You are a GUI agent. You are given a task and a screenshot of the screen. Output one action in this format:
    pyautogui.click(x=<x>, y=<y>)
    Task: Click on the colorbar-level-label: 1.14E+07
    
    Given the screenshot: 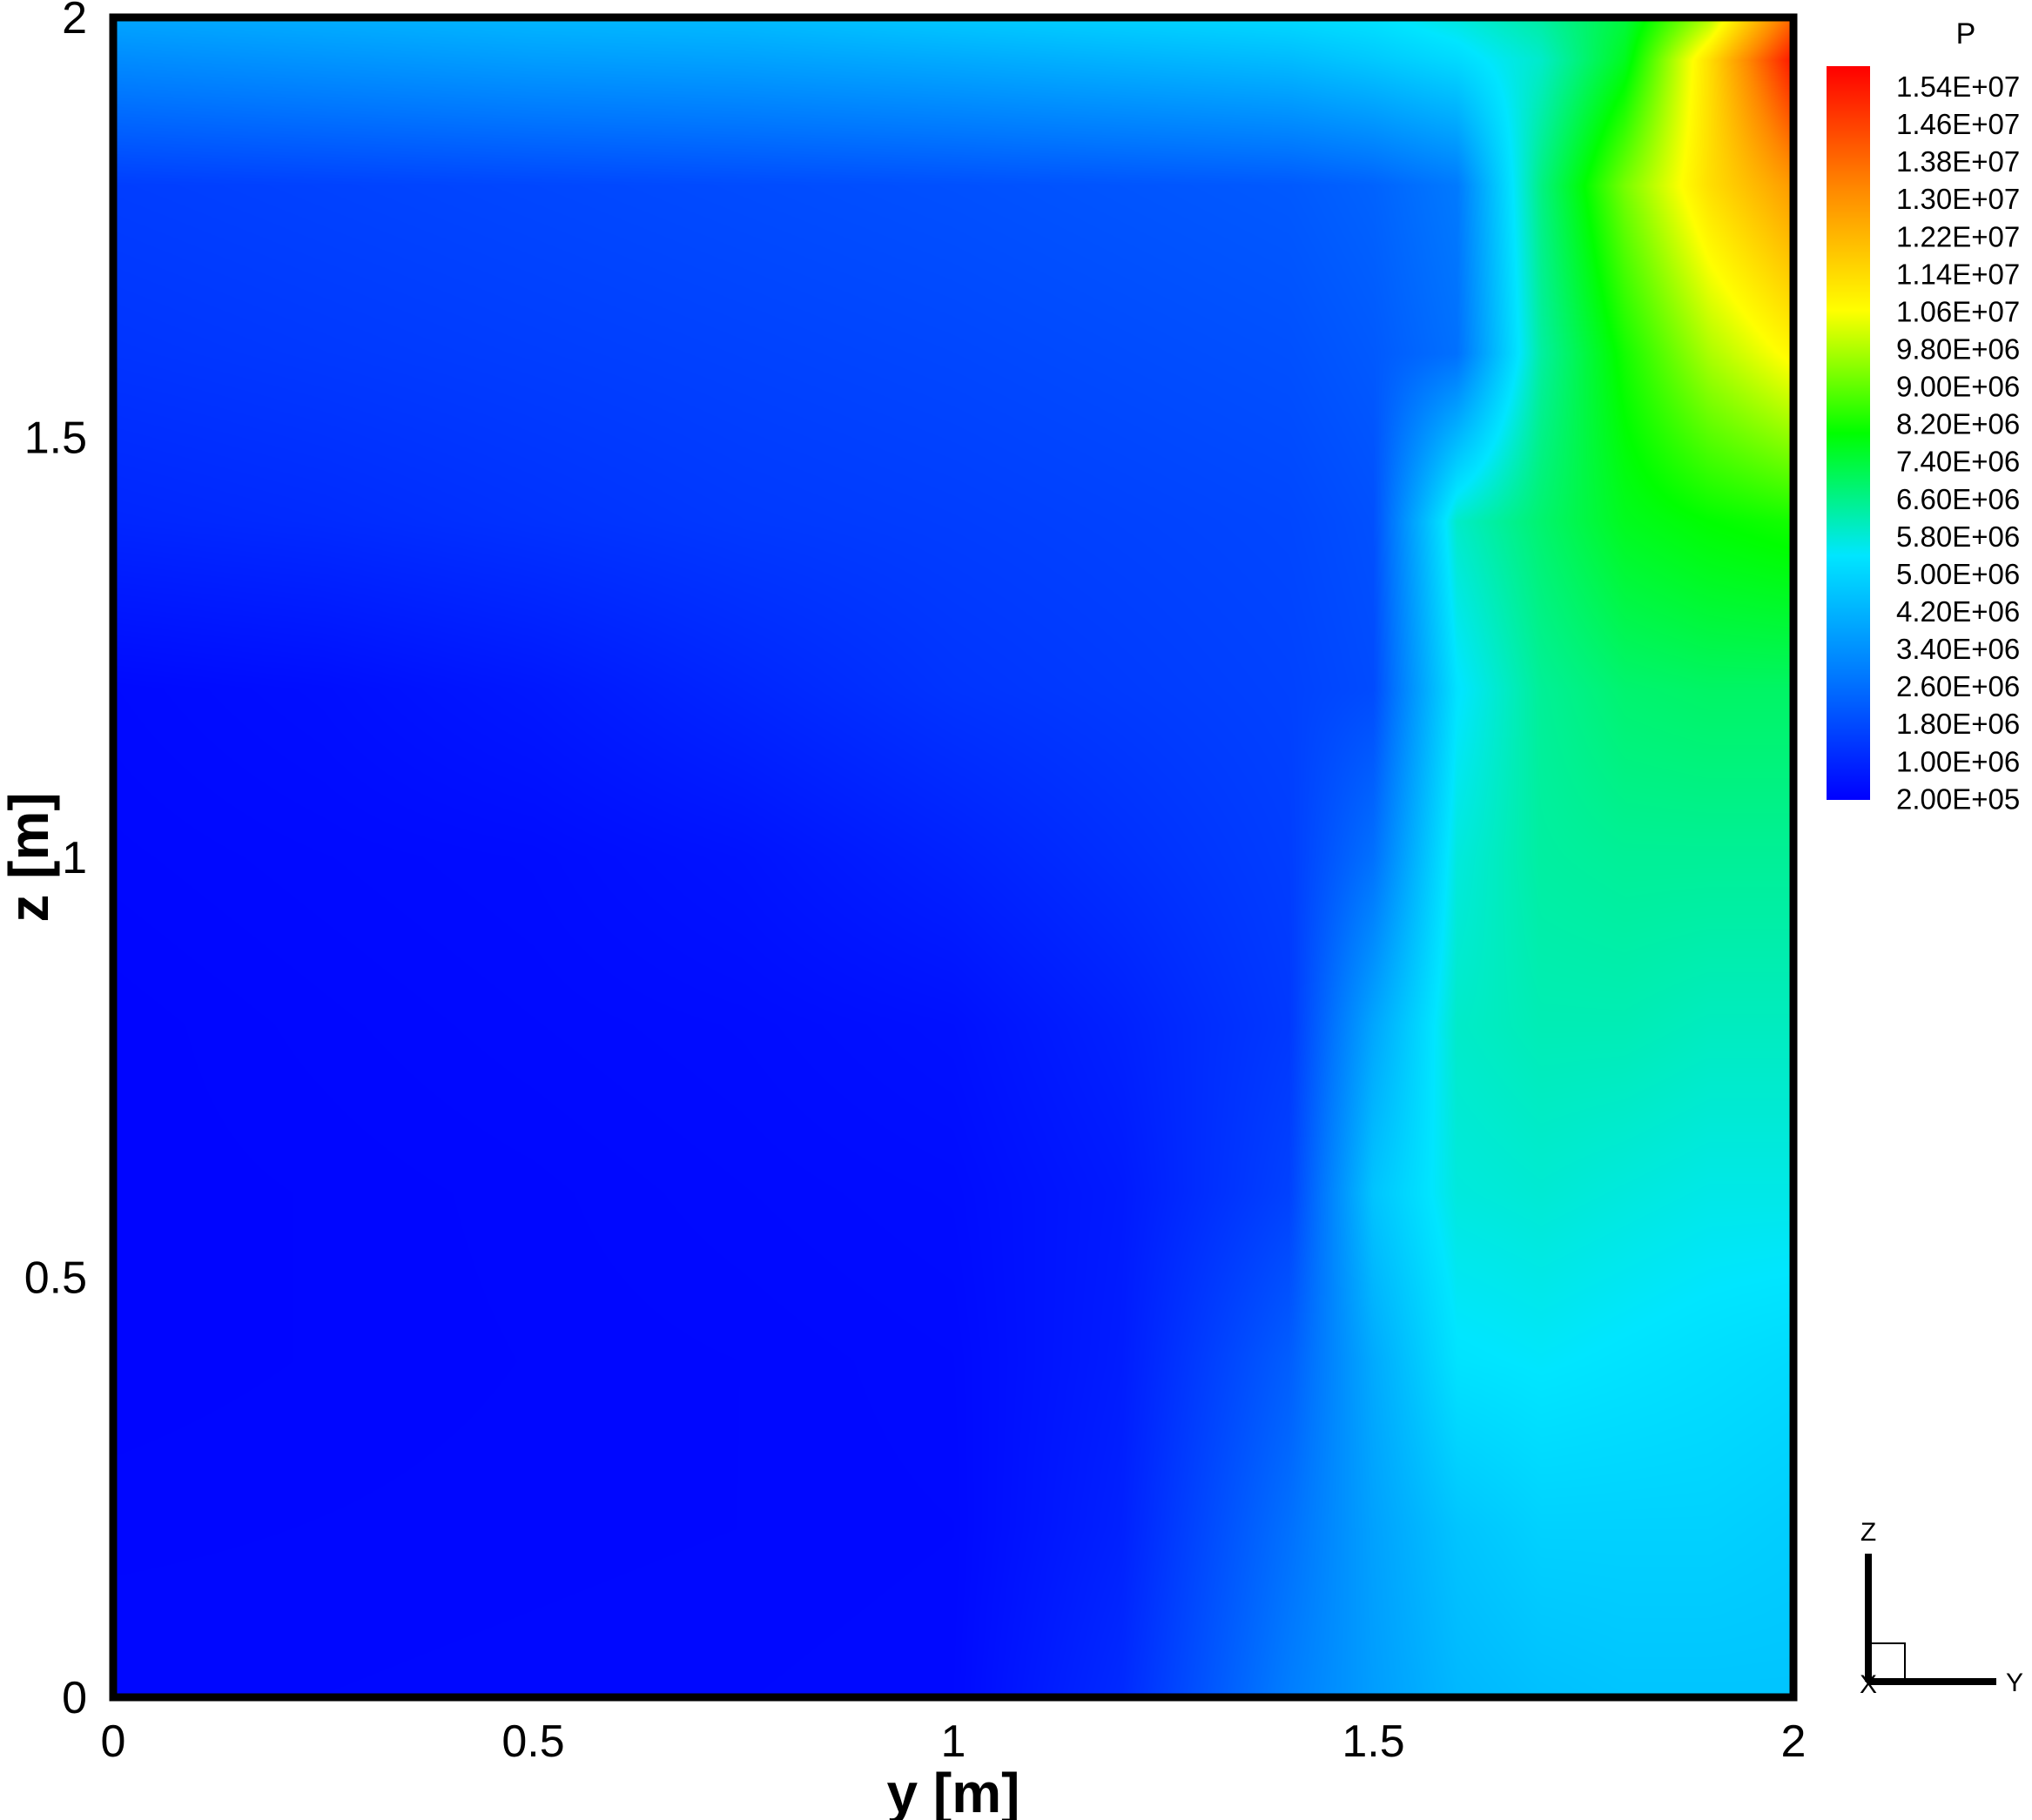 What is the action you would take?
    pyautogui.click(x=1958, y=274)
    